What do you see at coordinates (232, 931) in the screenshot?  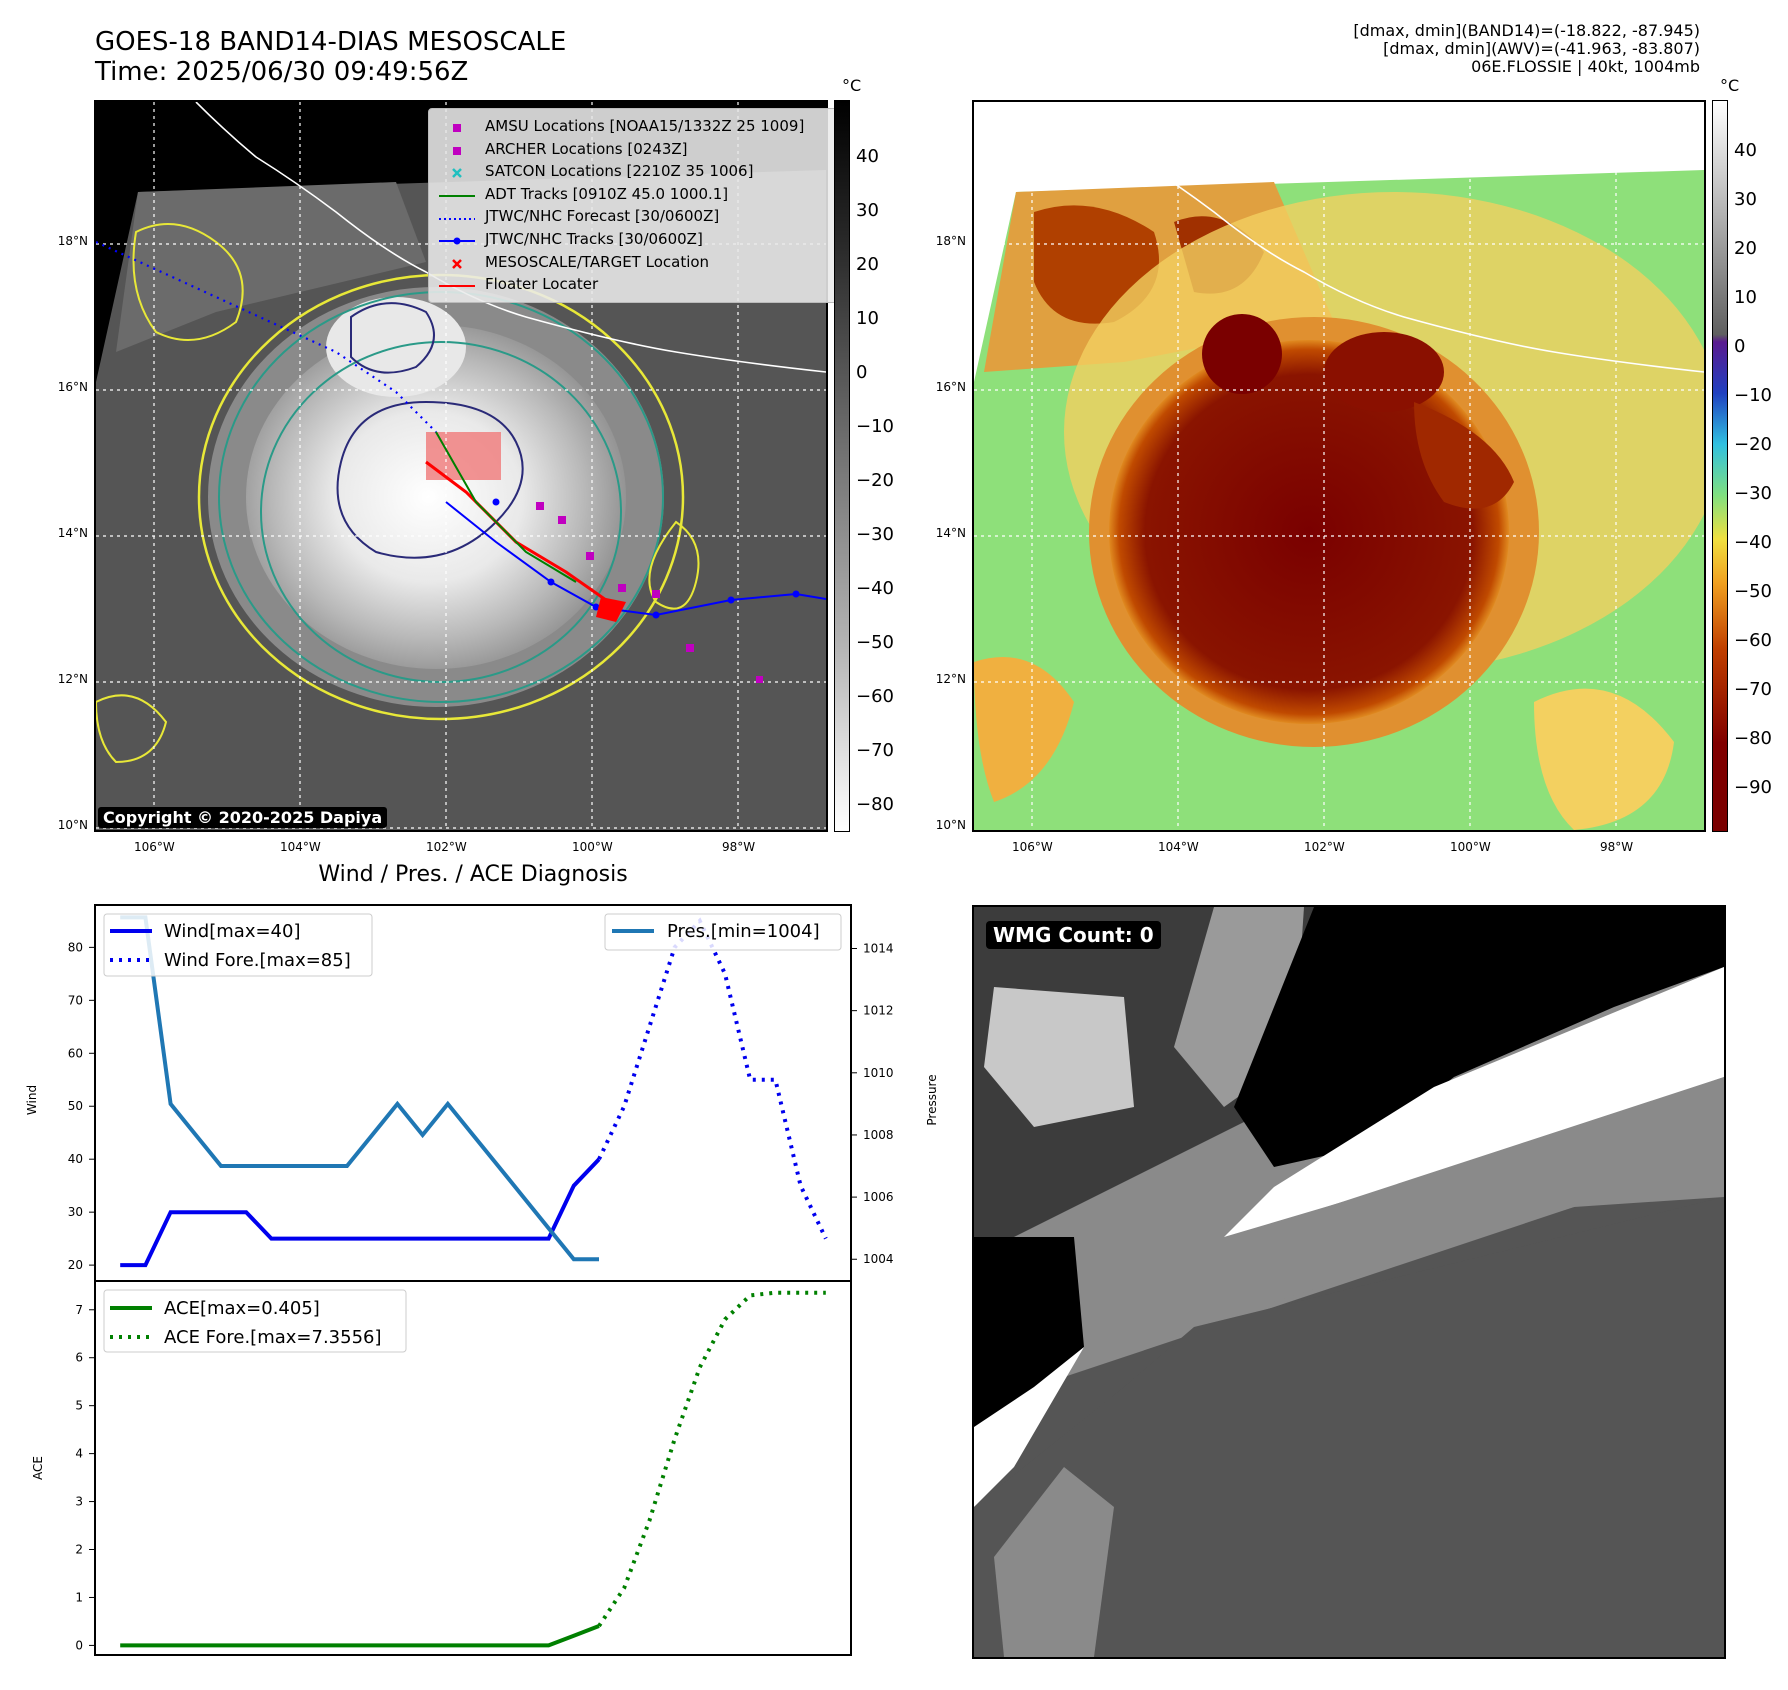 I see `legend-label: Wind[max=40]` at bounding box center [232, 931].